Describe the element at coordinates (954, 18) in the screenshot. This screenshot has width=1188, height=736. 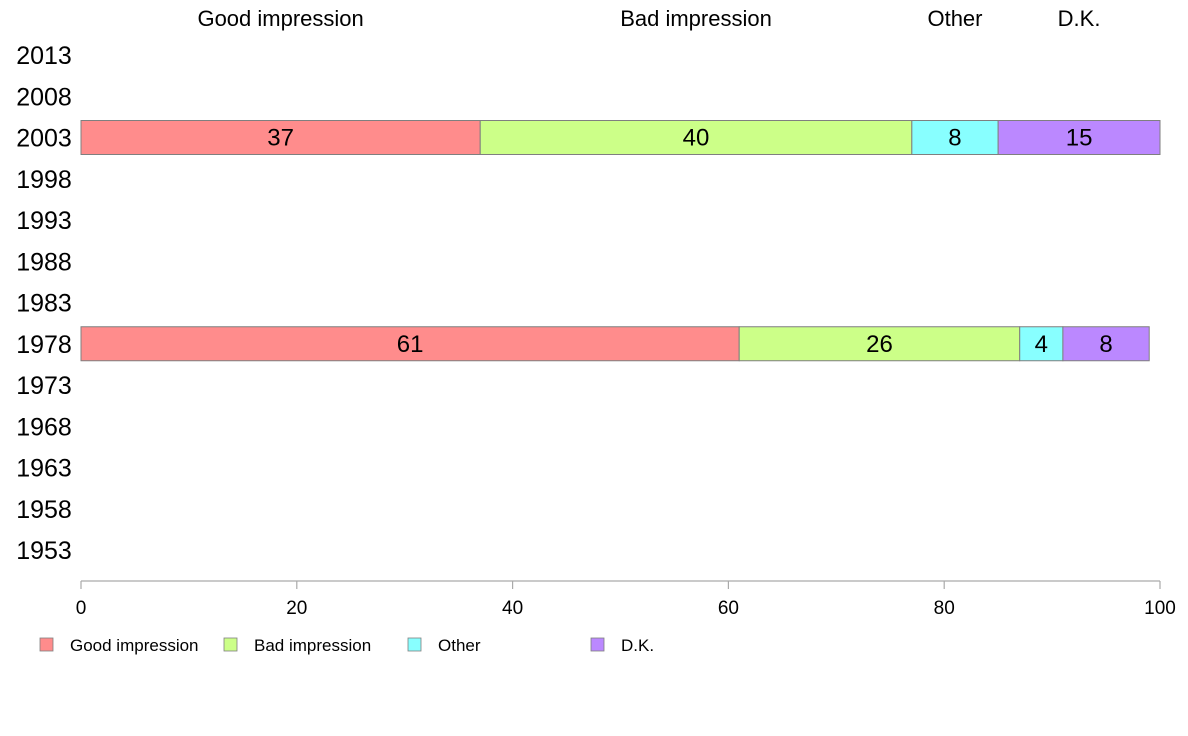
I see `column-header-other: Other` at that location.